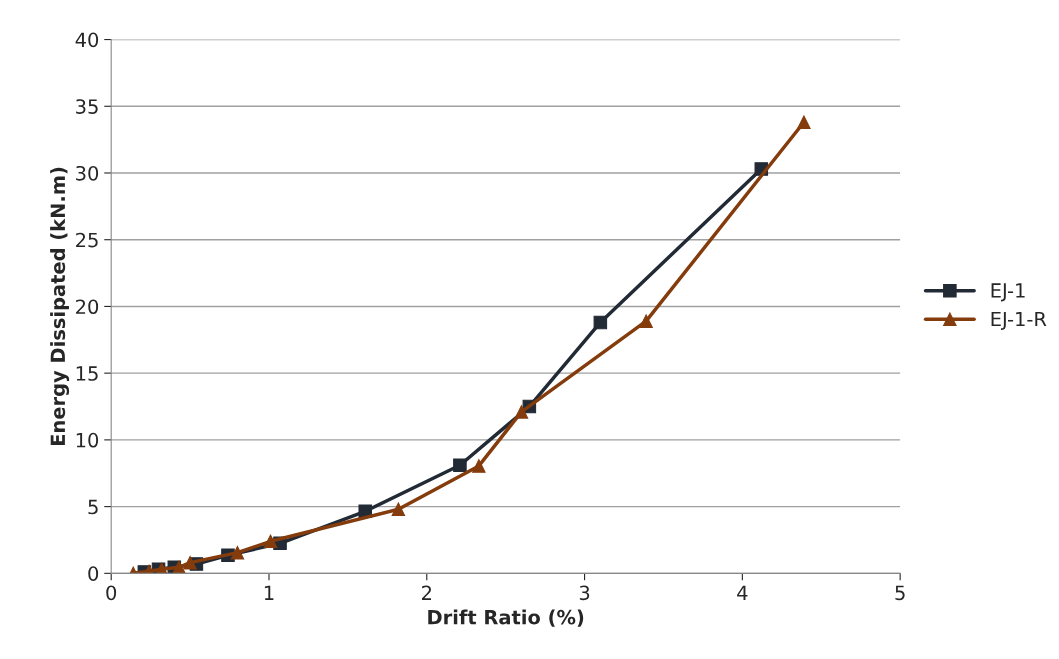 The height and width of the screenshot is (659, 1059). What do you see at coordinates (87, 307) in the screenshot?
I see `y-tick-label: 20` at bounding box center [87, 307].